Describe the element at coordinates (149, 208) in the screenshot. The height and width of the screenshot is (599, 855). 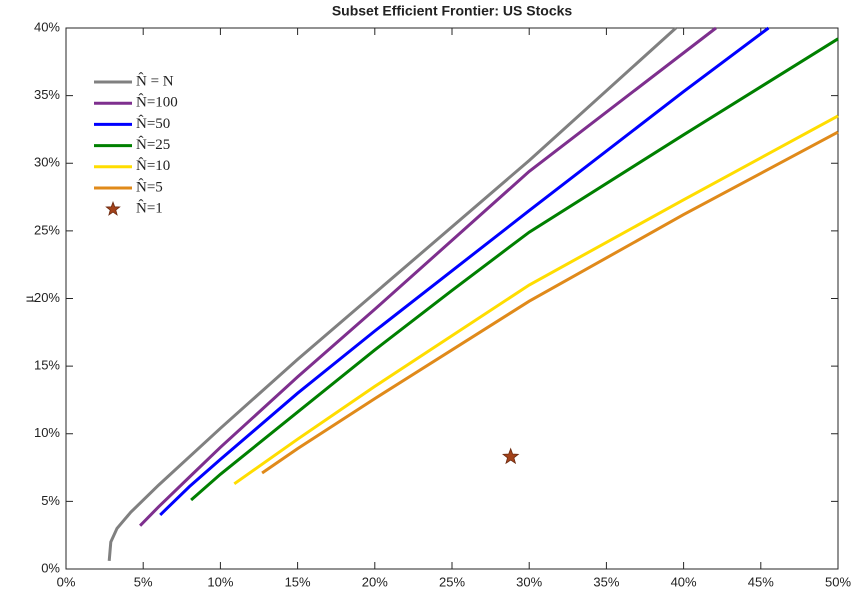
I see `legend-label: N̂=1` at that location.